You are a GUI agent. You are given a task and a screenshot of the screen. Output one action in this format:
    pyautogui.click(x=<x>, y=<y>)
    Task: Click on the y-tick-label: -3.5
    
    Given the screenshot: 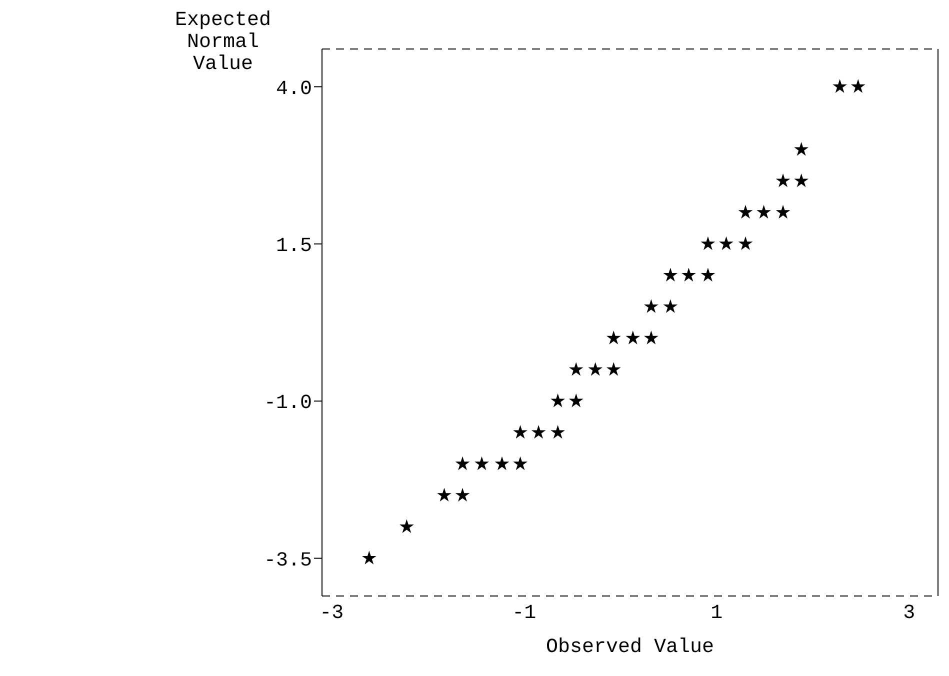 What is the action you would take?
    pyautogui.click(x=288, y=560)
    